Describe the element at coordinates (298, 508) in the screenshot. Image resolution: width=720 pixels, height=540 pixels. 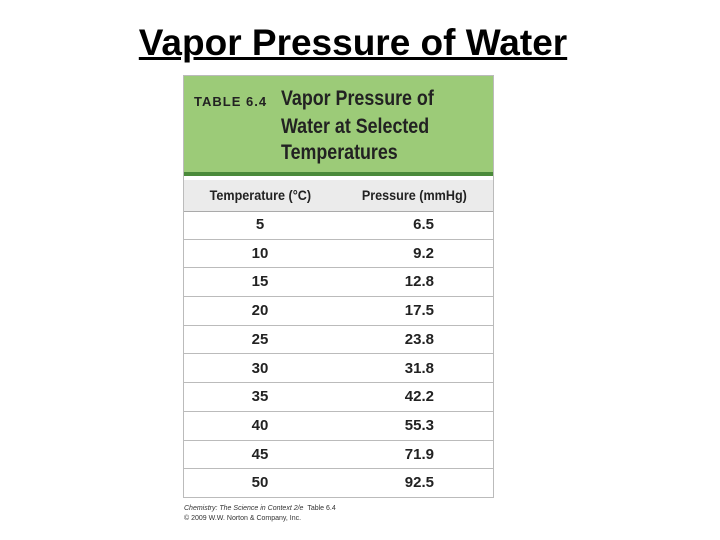
I see `source-edition: 2/e` at that location.